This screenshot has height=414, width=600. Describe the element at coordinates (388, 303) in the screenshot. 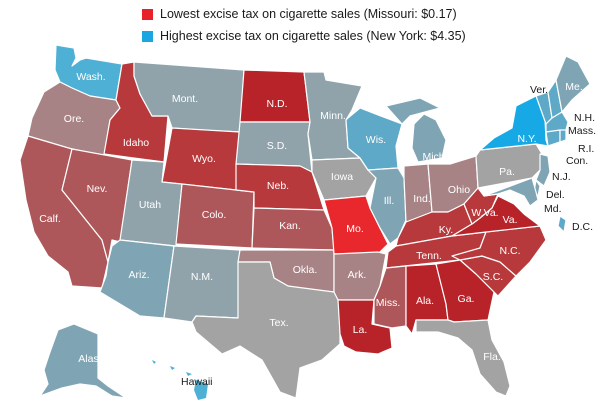

I see `label-miss: Miss.` at that location.